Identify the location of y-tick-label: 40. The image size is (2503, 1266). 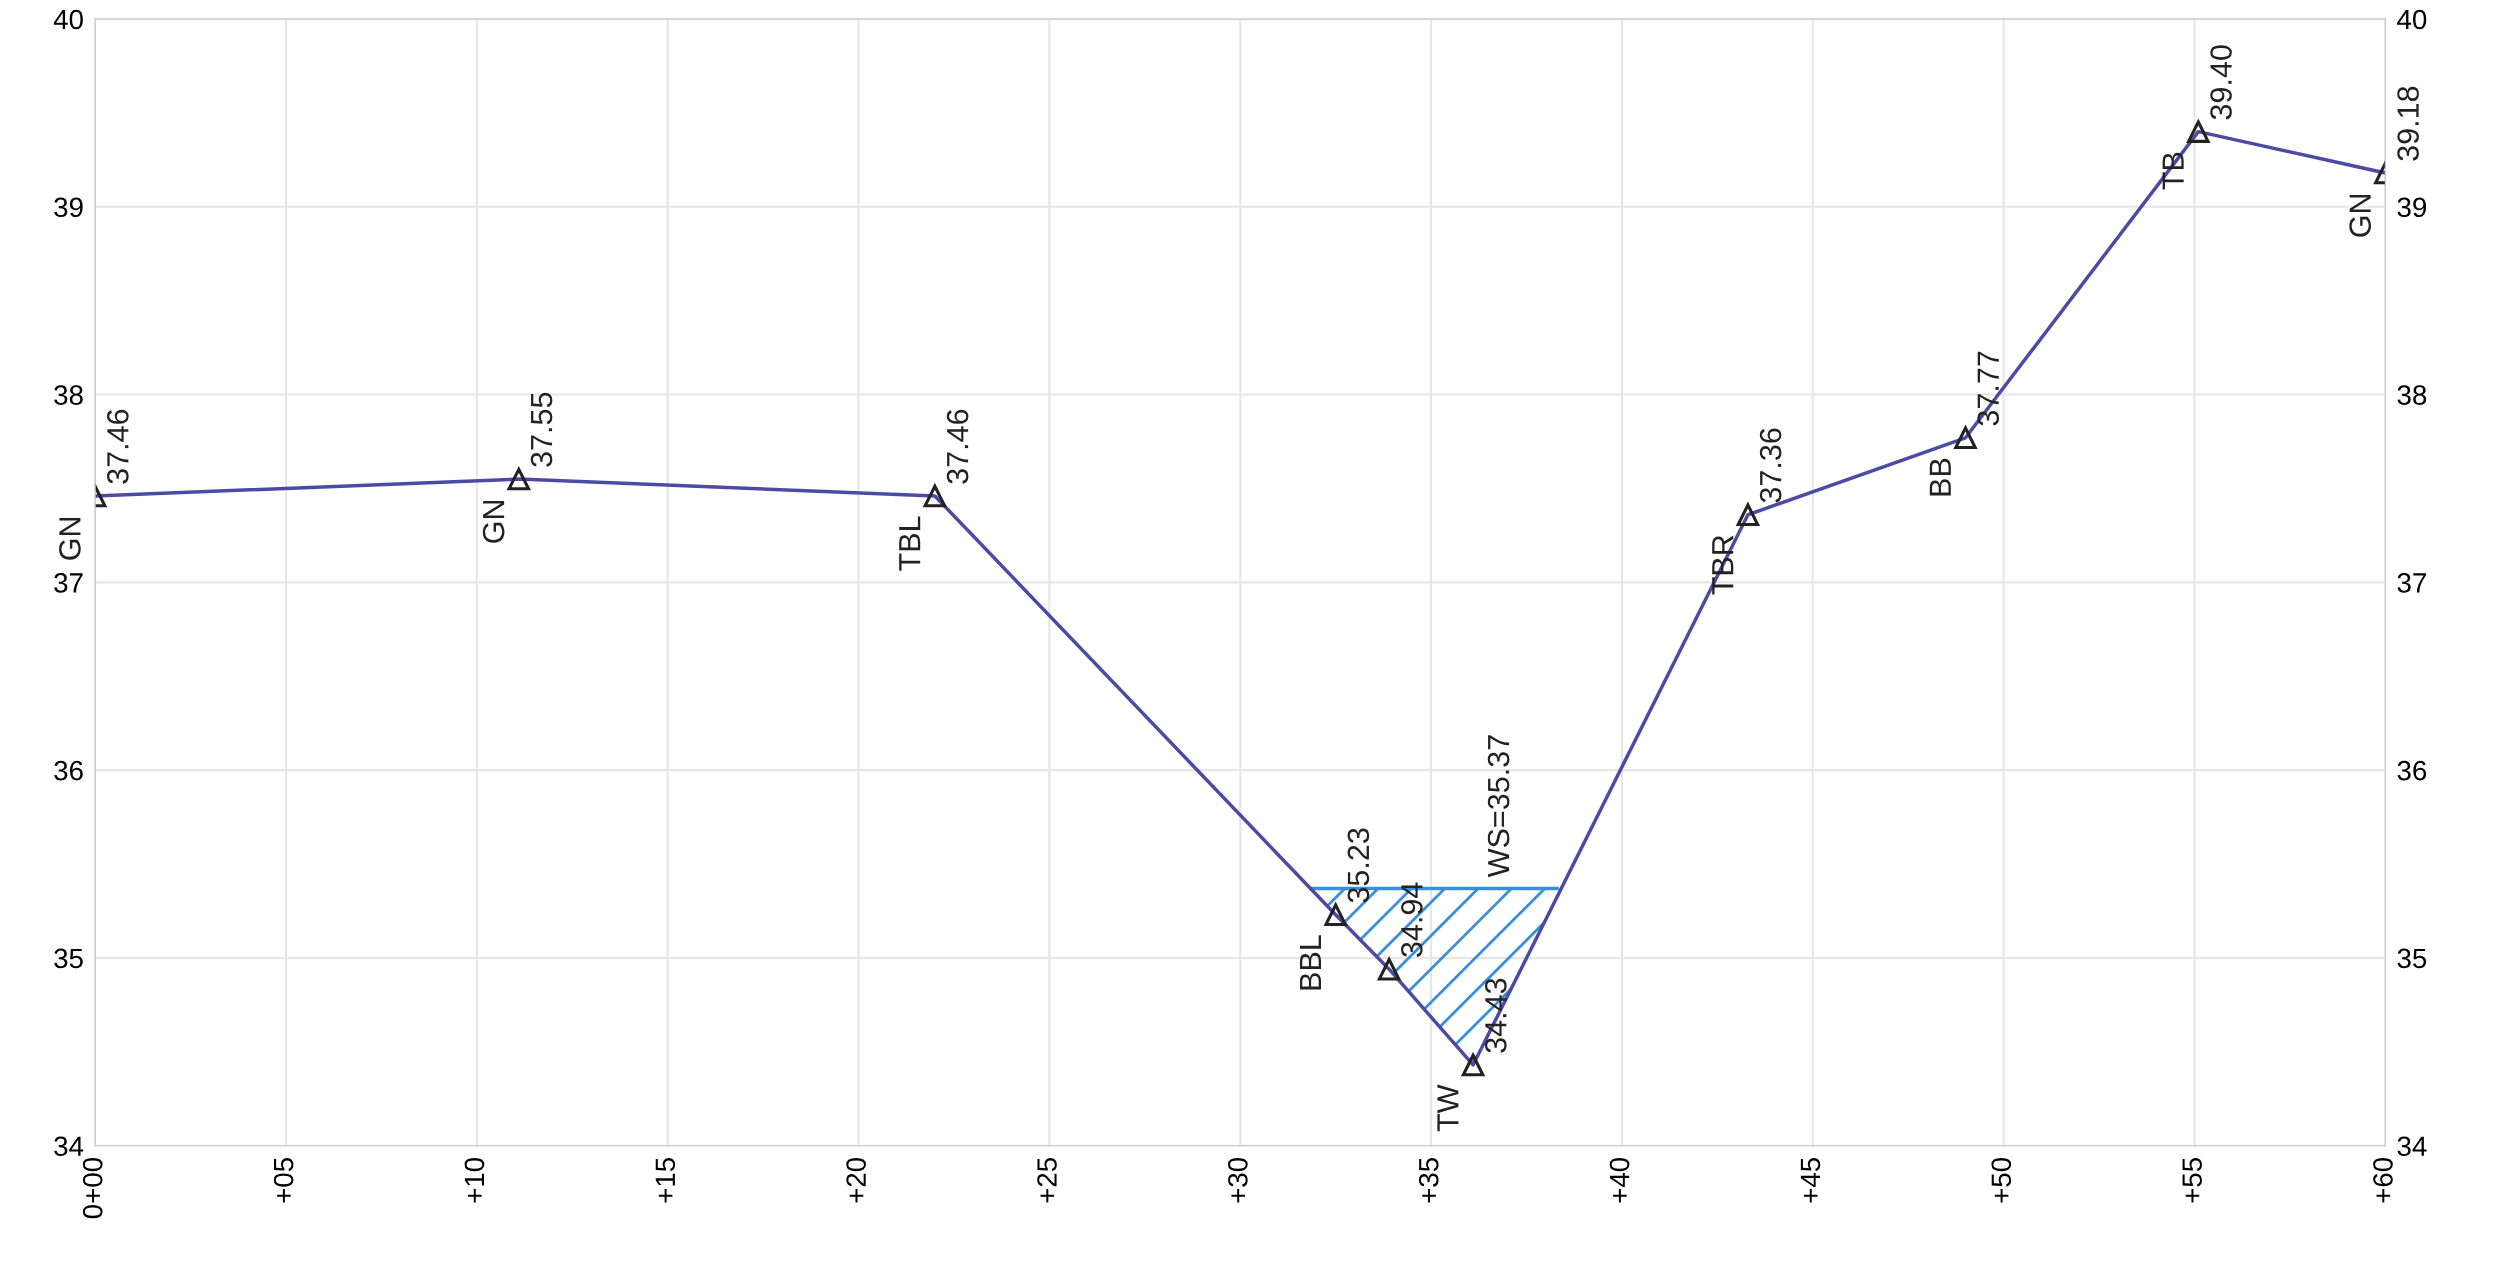
(68, 19).